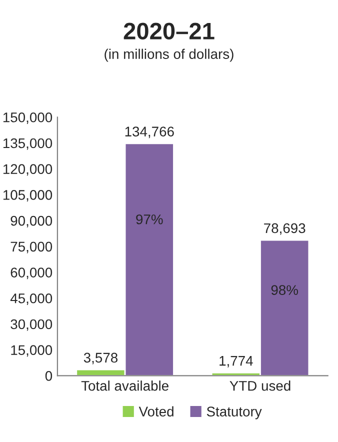  What do you see at coordinates (101, 358) in the screenshot?
I see `data-label: 3,578` at bounding box center [101, 358].